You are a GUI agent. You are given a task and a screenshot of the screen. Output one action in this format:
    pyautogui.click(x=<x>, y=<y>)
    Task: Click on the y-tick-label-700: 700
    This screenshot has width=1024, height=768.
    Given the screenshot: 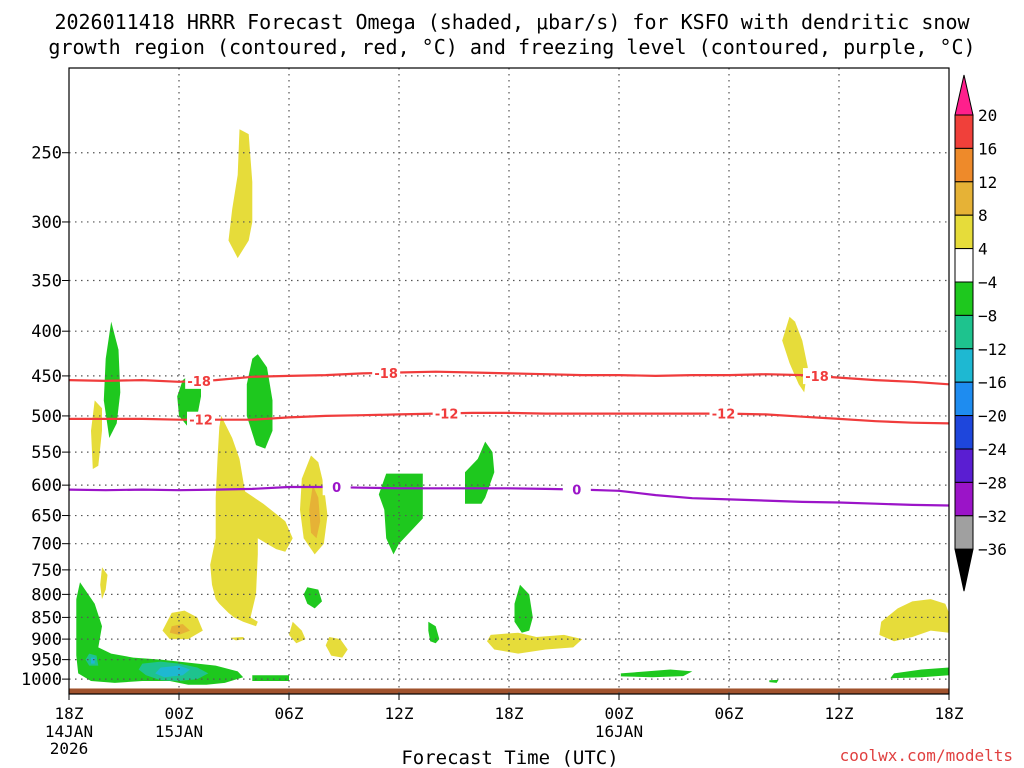 What is the action you would take?
    pyautogui.click(x=46, y=545)
    